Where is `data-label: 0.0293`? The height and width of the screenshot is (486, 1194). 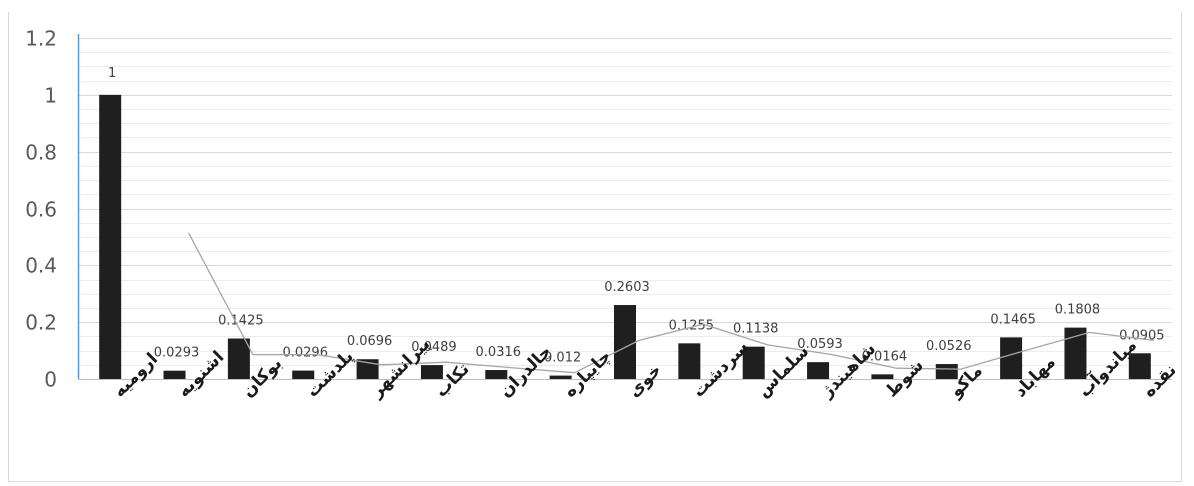
data-label: 0.0293 is located at coordinates (177, 353).